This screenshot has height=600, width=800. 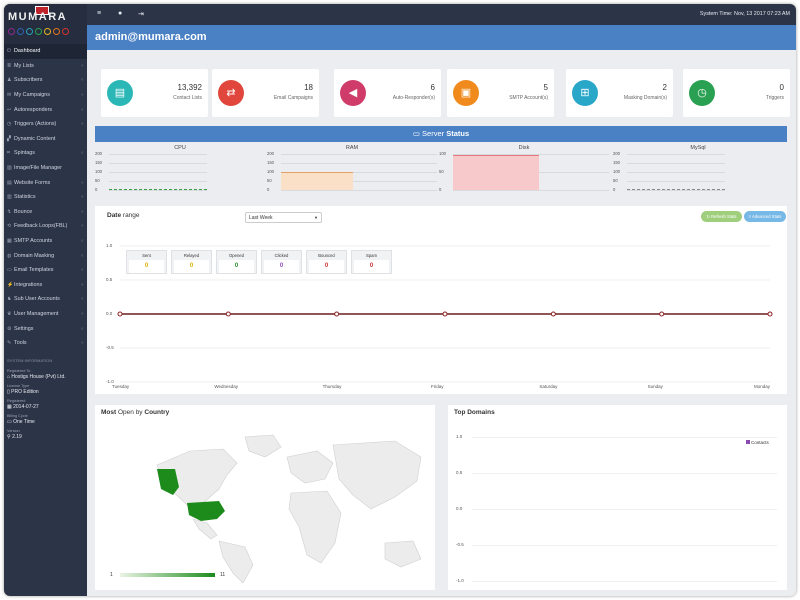 I want to click on stat-box-opened: Opened 0, so click(x=236, y=262).